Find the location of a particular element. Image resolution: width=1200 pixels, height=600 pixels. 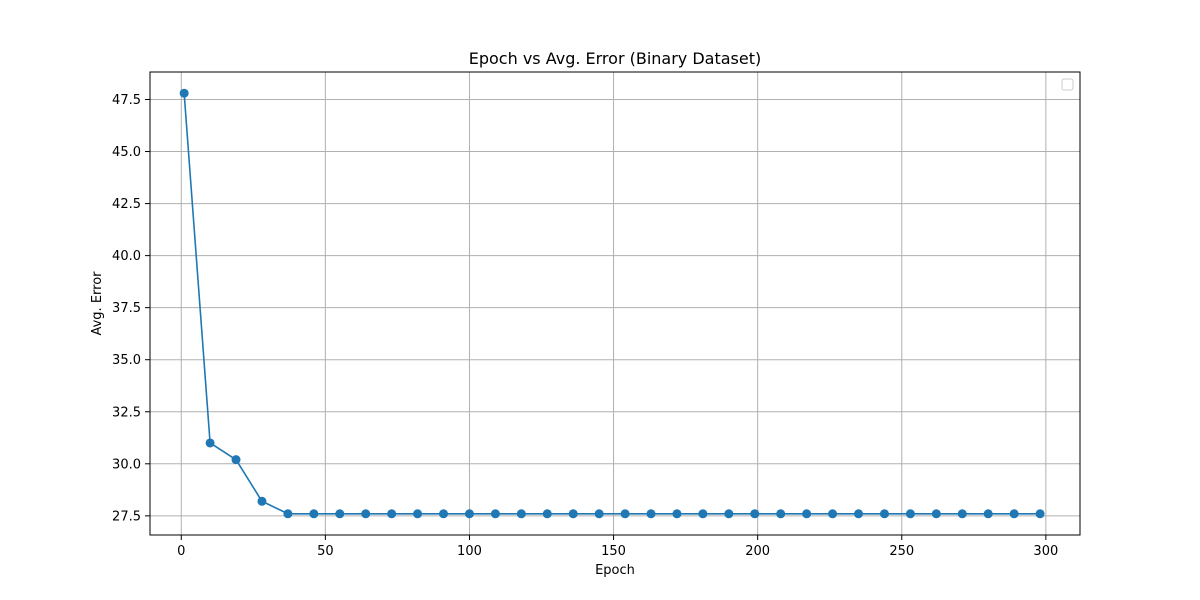

x-tick-label: 0 is located at coordinates (181, 551).